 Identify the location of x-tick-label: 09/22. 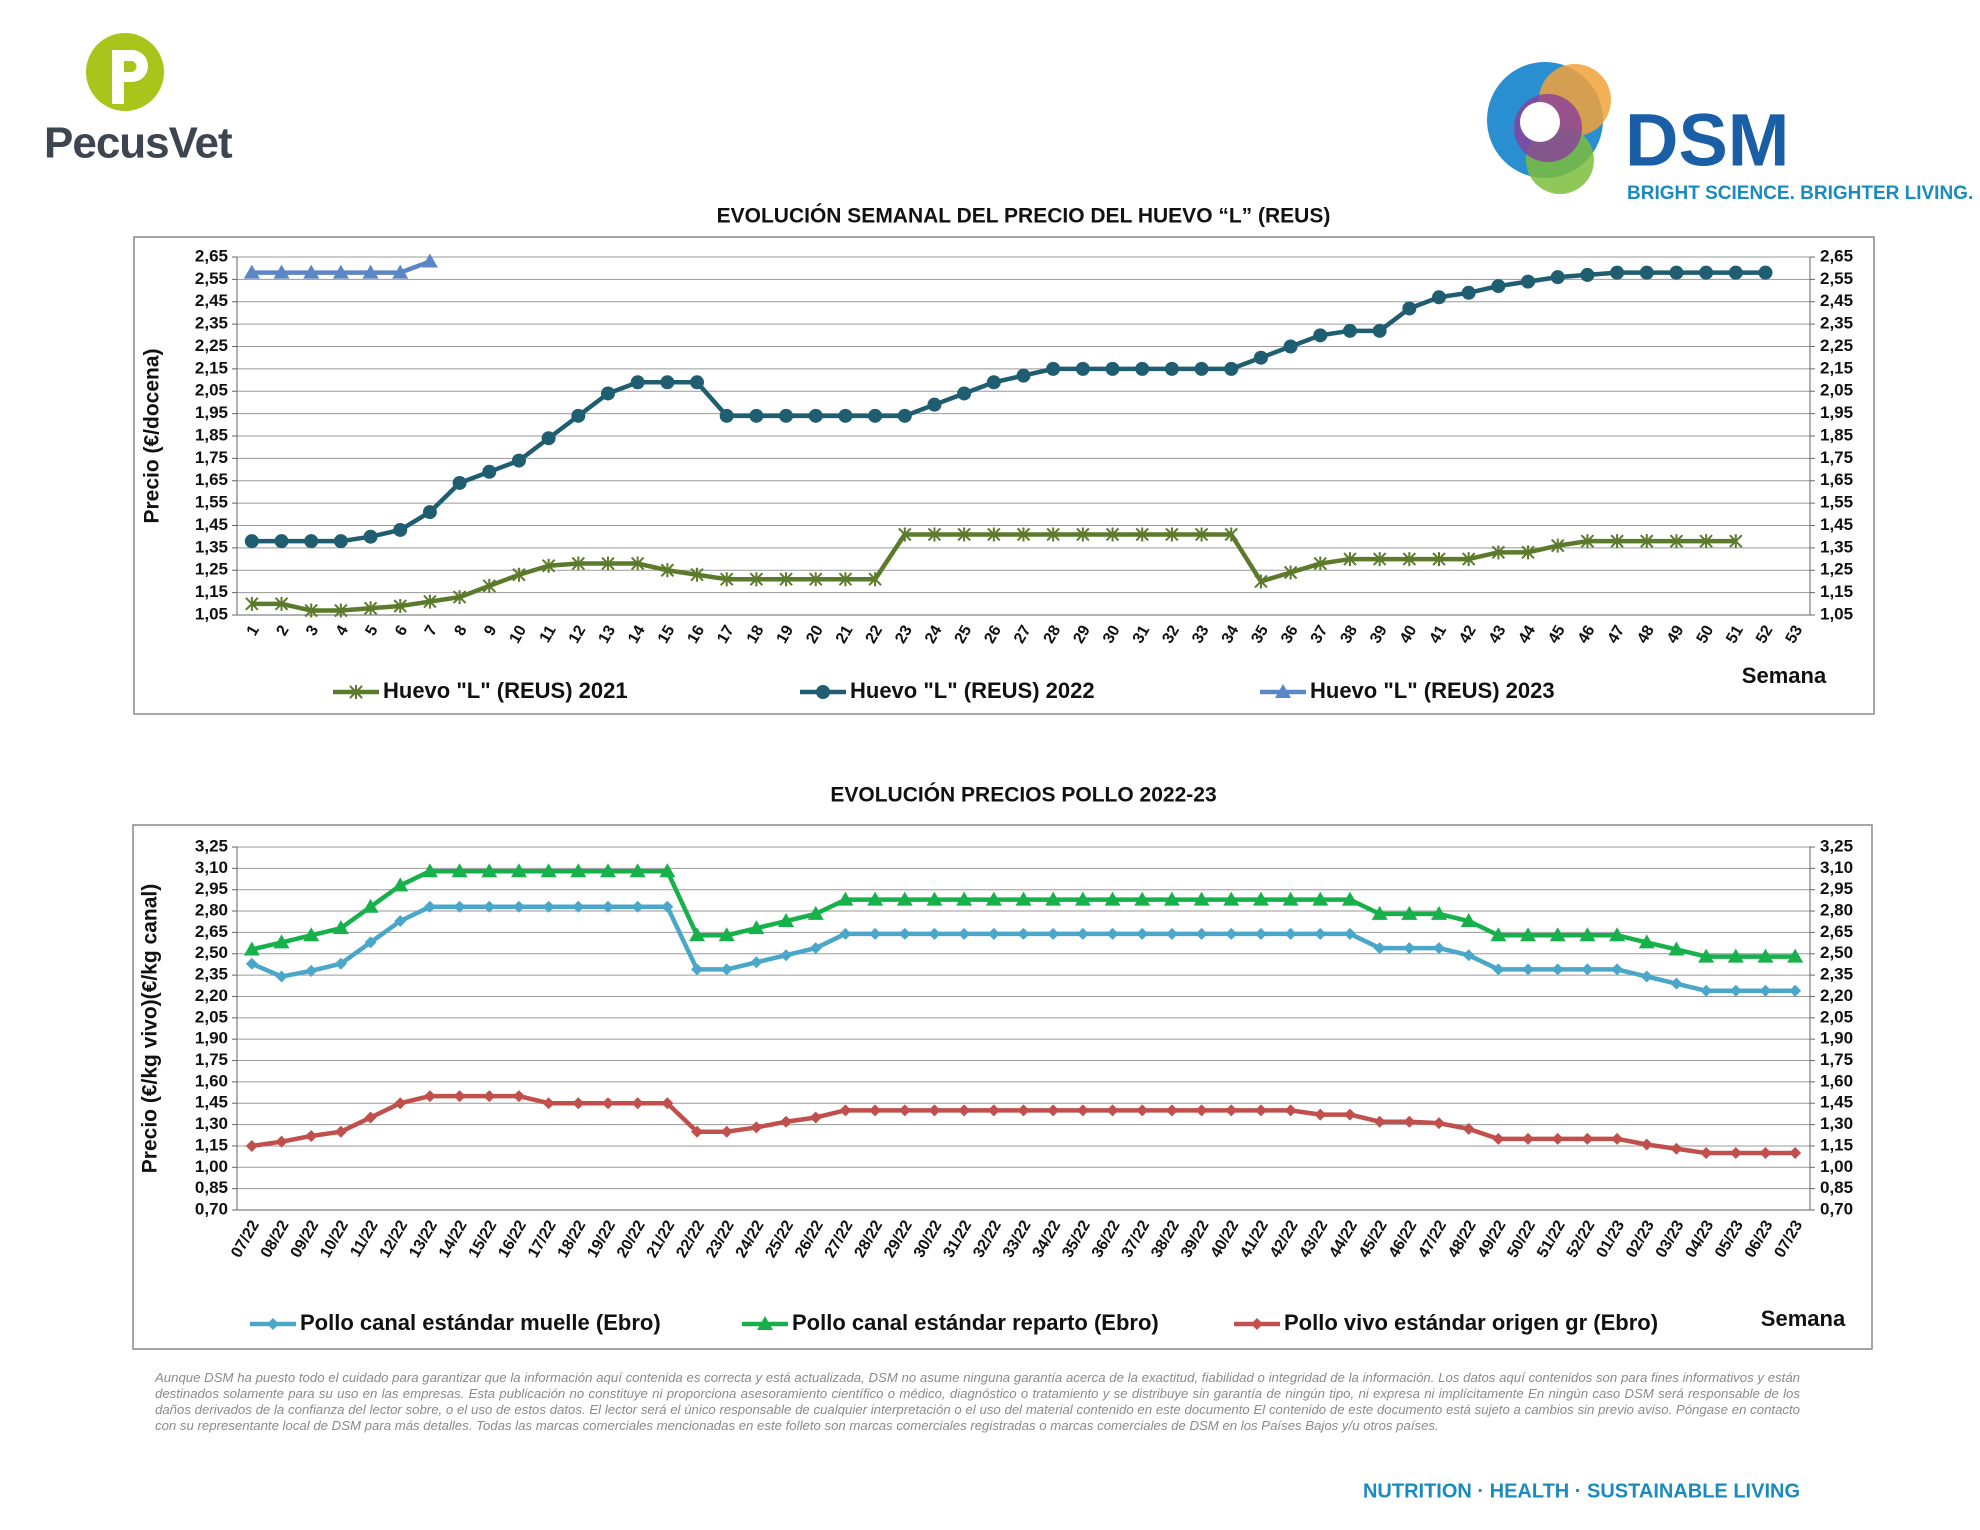
(305, 1239).